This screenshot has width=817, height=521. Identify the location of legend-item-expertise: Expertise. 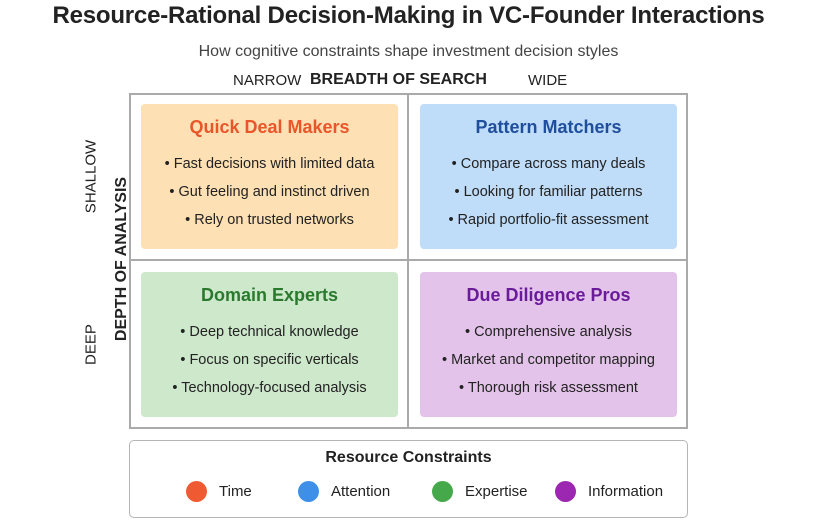
(480, 491).